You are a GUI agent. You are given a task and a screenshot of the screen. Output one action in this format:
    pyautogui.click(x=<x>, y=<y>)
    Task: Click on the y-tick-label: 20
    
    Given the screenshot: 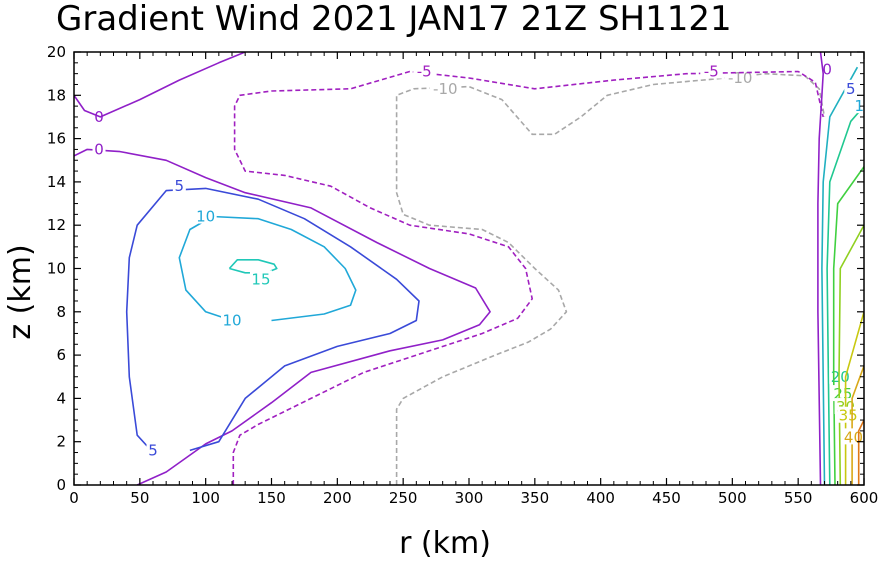 What is the action you would take?
    pyautogui.click(x=56, y=52)
    